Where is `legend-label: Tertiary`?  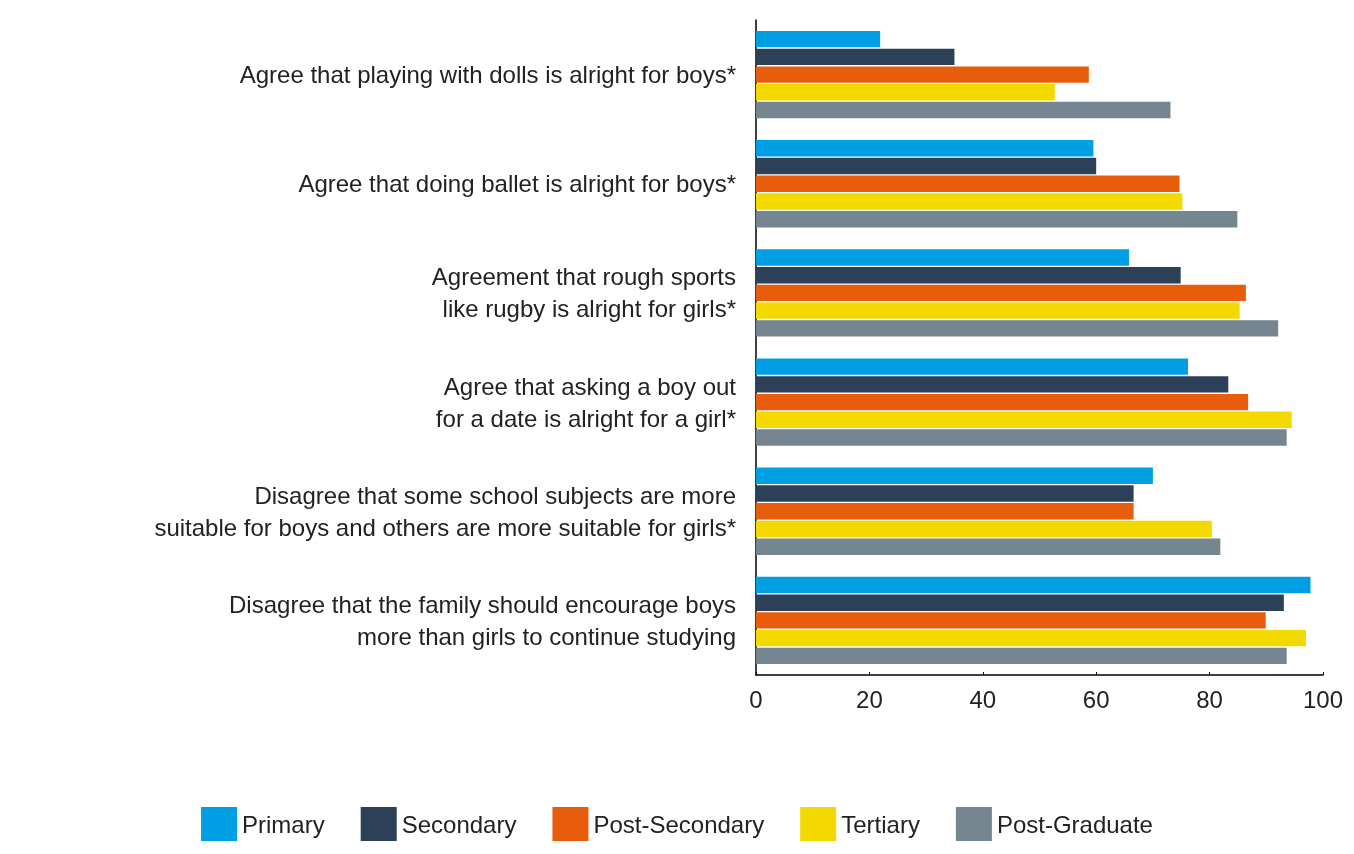
legend-label: Tertiary is located at coordinates (880, 824).